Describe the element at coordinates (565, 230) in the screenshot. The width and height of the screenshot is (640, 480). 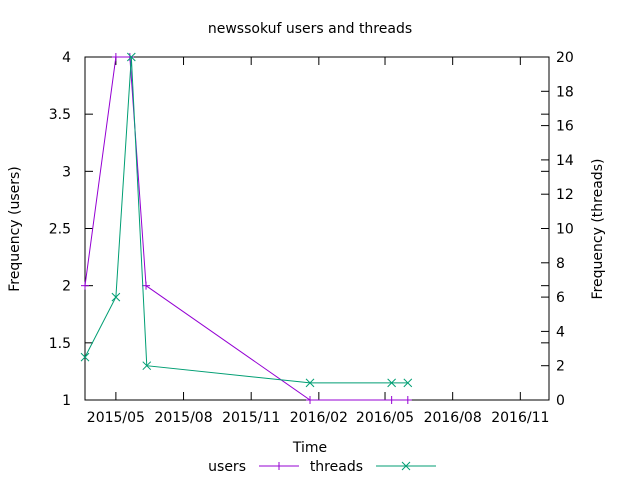
I see `y2-tick-label: 10` at that location.